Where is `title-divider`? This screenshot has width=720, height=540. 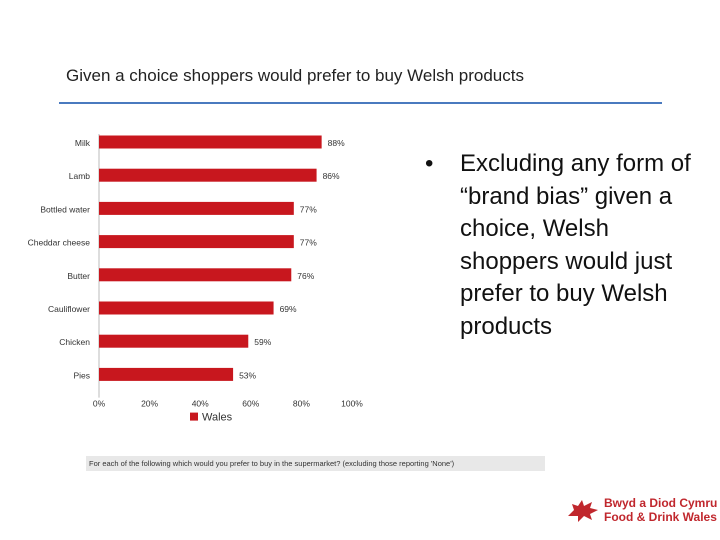 title-divider is located at coordinates (360, 103).